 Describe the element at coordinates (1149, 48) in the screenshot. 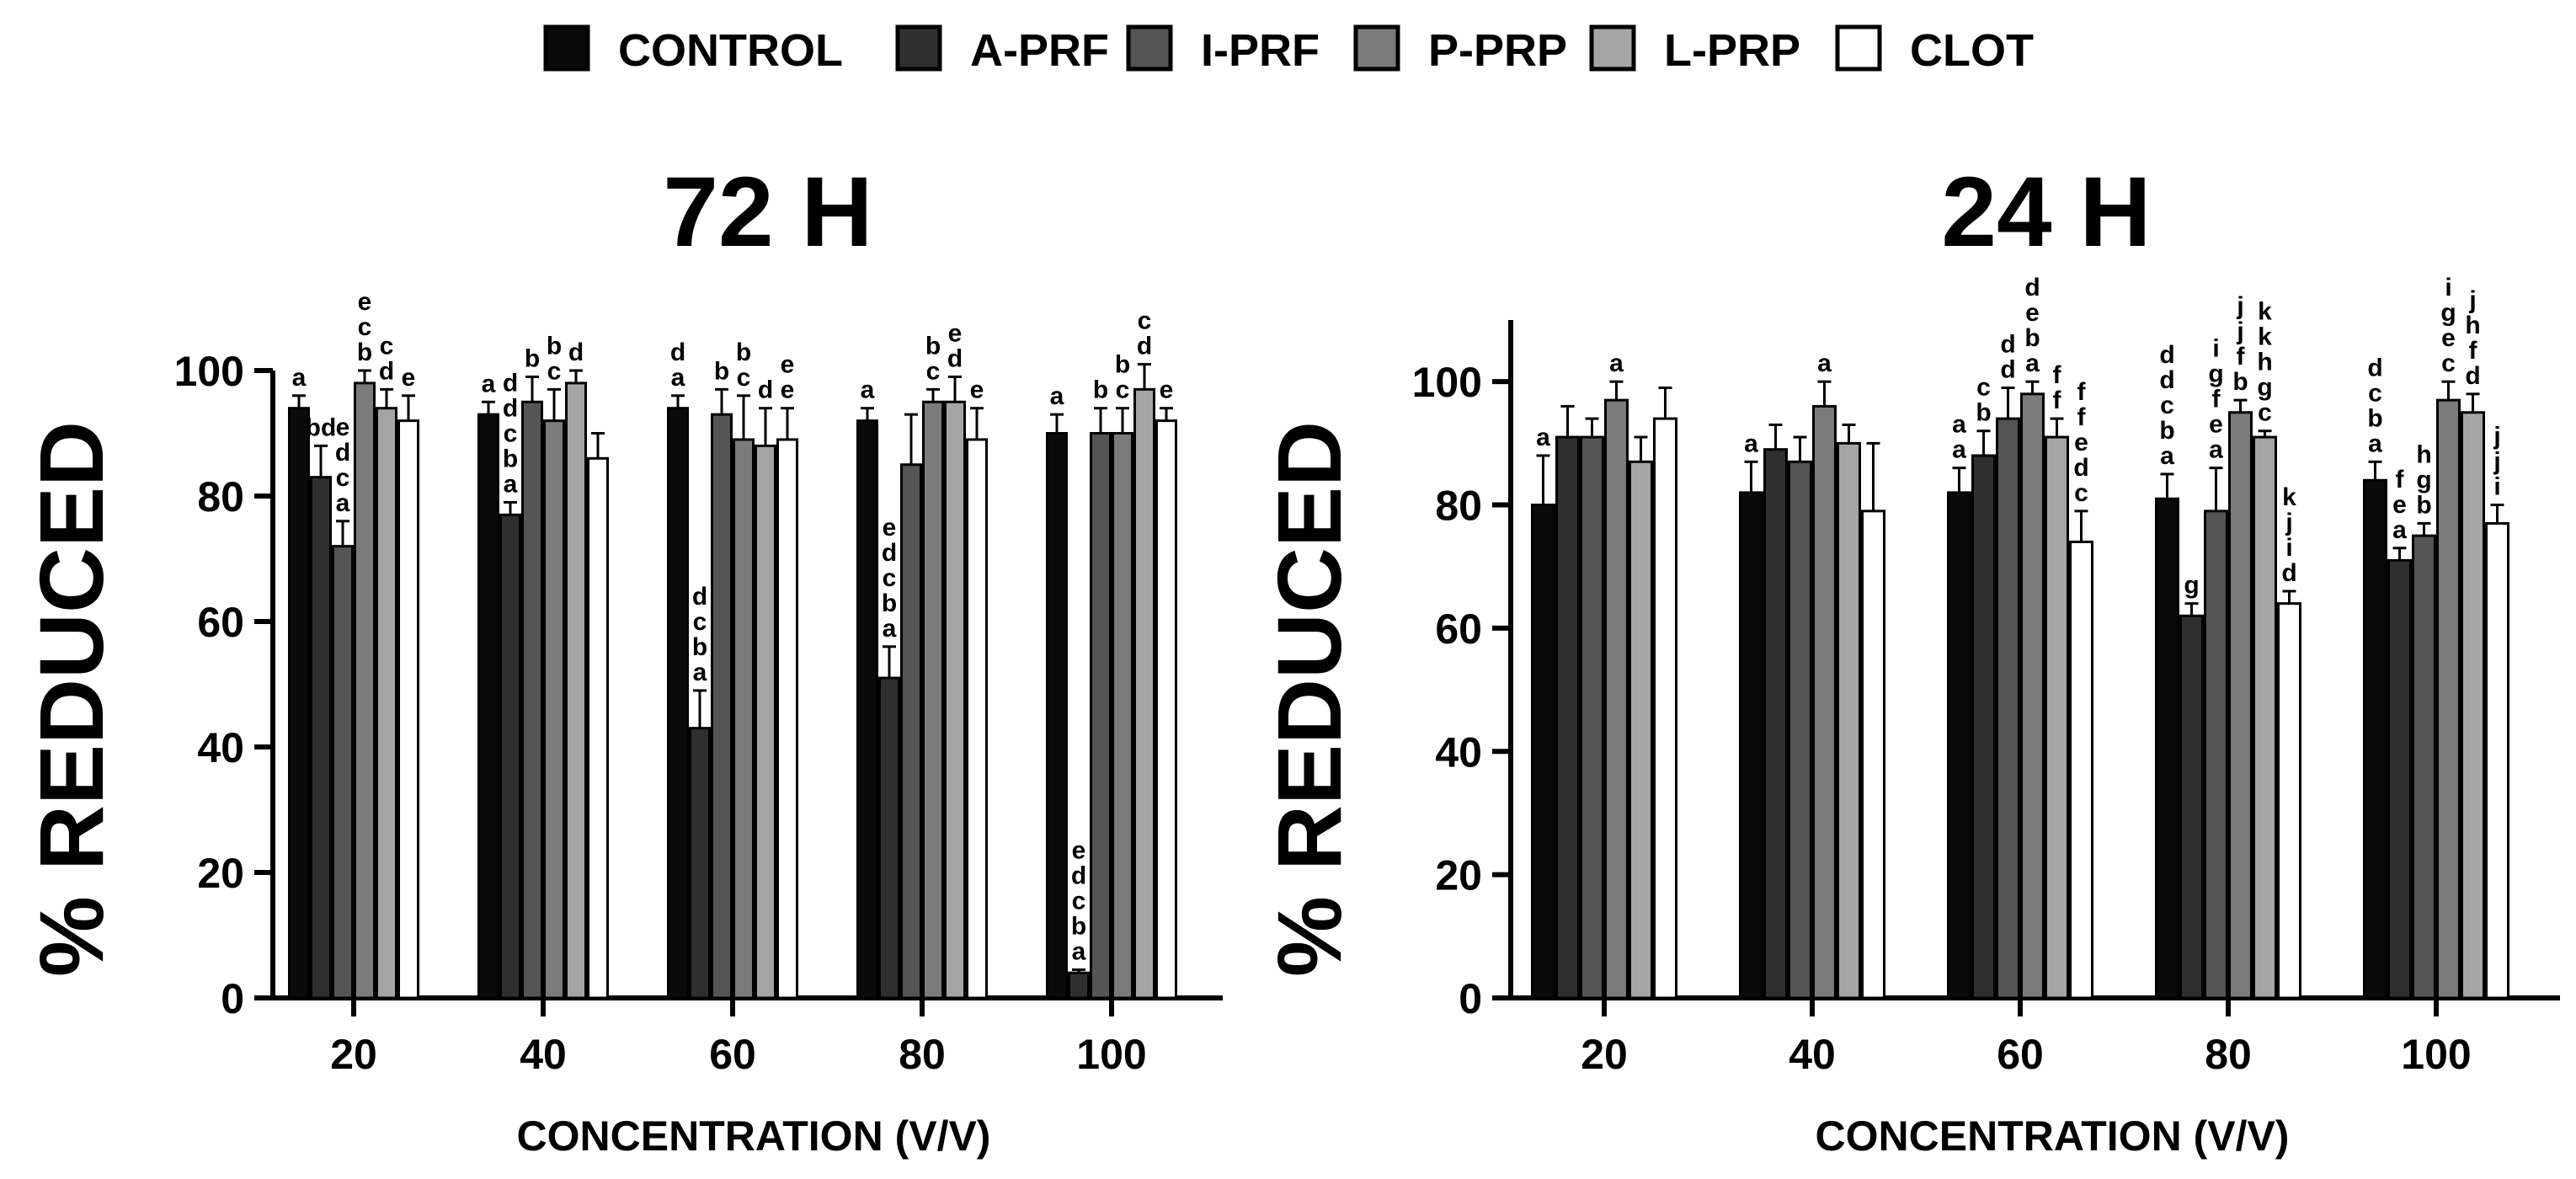

I see `legend-swatch-i-prf` at that location.